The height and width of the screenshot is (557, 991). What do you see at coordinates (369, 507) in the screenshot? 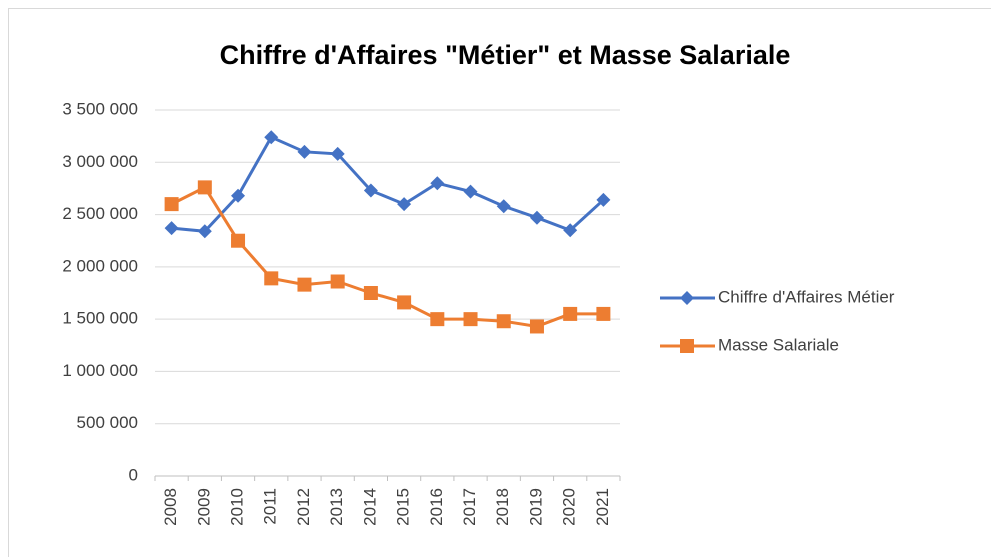
I see `x-tick-label: 2014` at bounding box center [369, 507].